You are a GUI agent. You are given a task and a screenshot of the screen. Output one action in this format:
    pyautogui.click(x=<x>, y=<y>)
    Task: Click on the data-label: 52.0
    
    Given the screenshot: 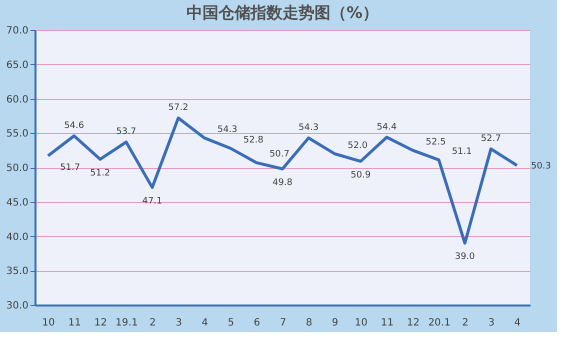 What is the action you would take?
    pyautogui.click(x=358, y=145)
    